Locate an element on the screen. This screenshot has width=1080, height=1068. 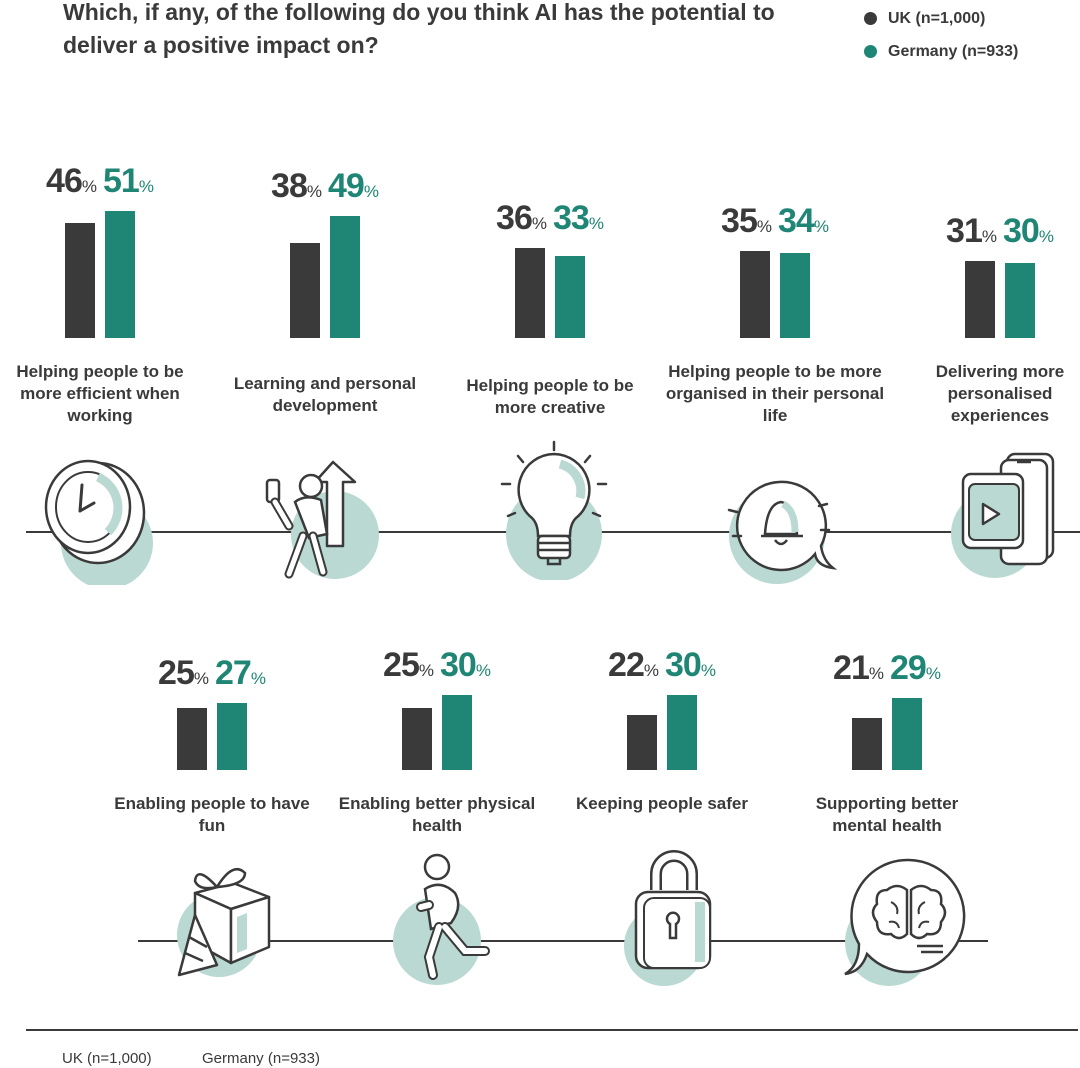
bar-group: 25% 27% is located at coordinates (212, 650).